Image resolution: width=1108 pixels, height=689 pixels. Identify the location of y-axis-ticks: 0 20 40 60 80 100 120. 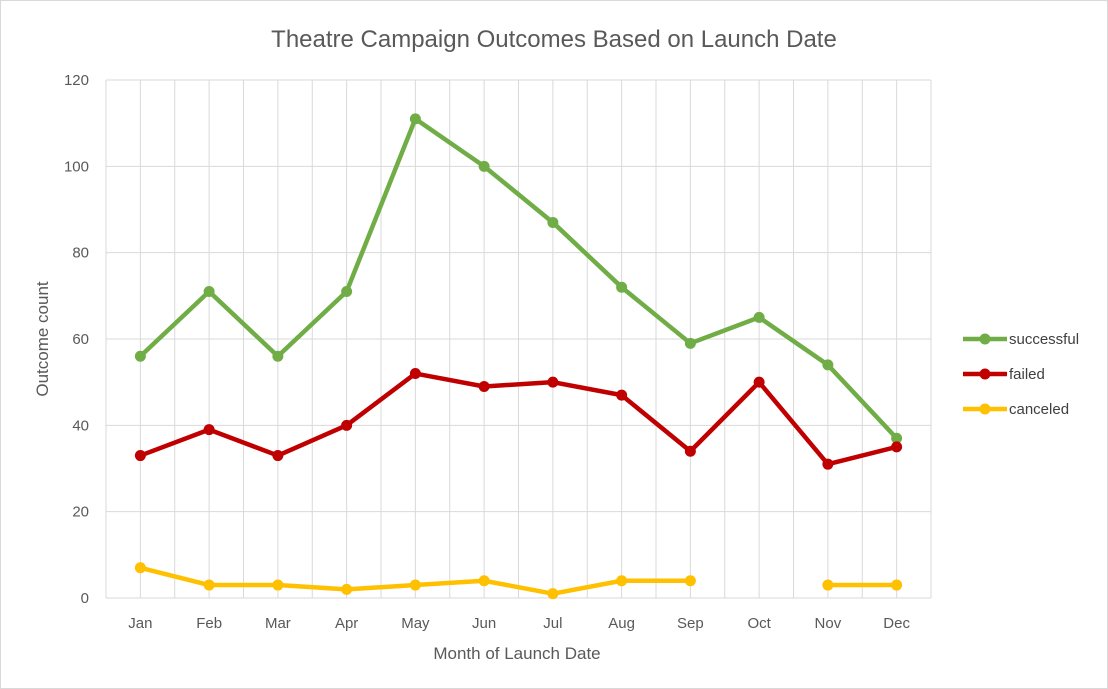
(76, 339).